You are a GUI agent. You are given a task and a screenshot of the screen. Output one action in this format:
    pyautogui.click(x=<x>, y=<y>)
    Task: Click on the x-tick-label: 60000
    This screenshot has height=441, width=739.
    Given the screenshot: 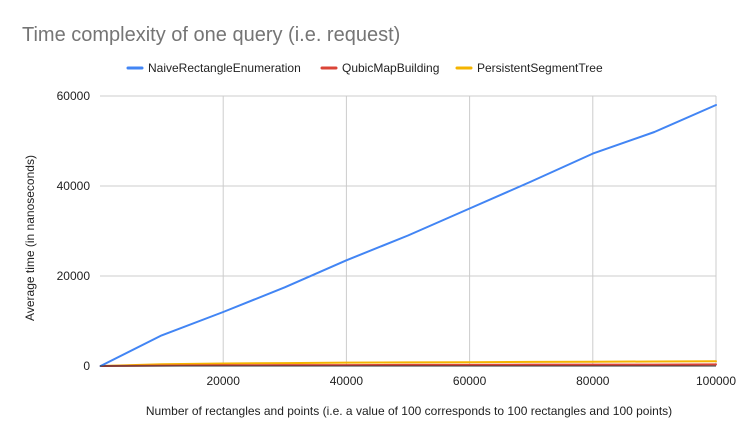 What is the action you would take?
    pyautogui.click(x=470, y=381)
    